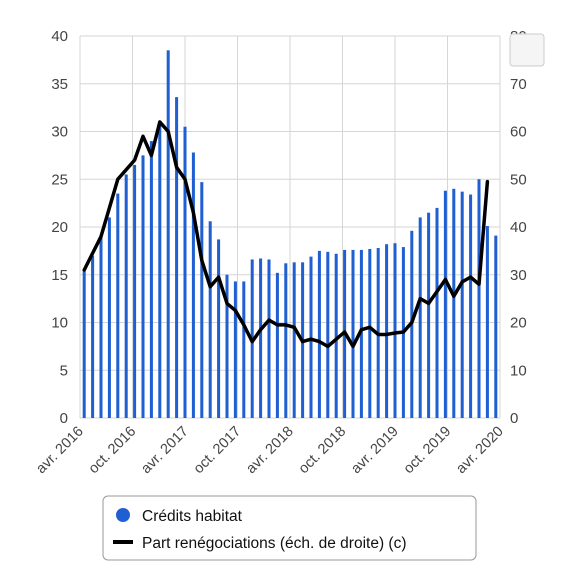  I want to click on left-tick-label: 10, so click(59, 323).